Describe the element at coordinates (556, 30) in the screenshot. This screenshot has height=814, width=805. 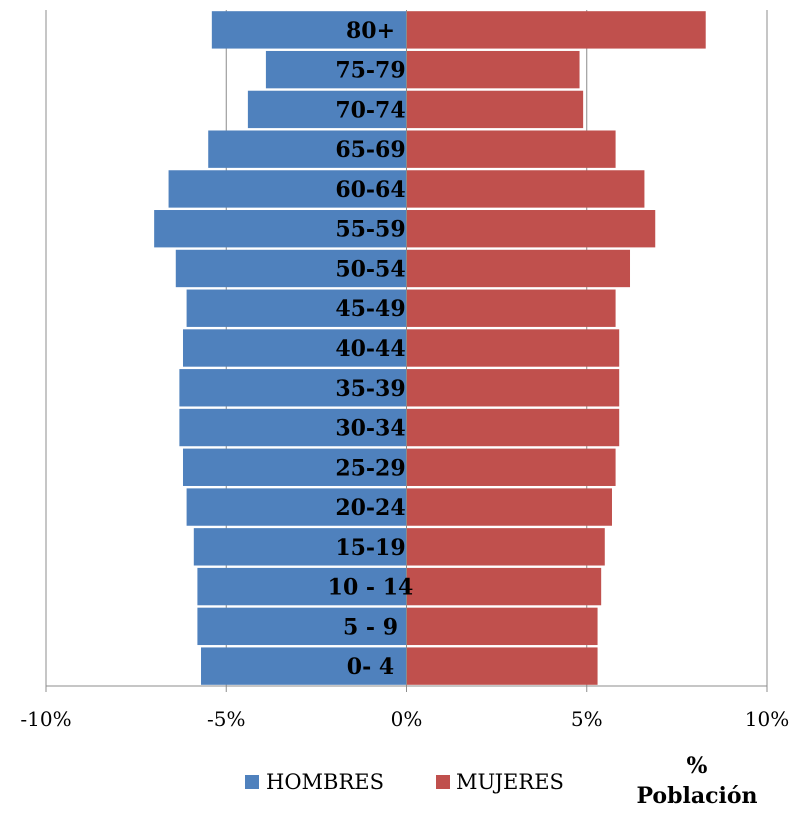
I see `bar-mujeres-80+` at that location.